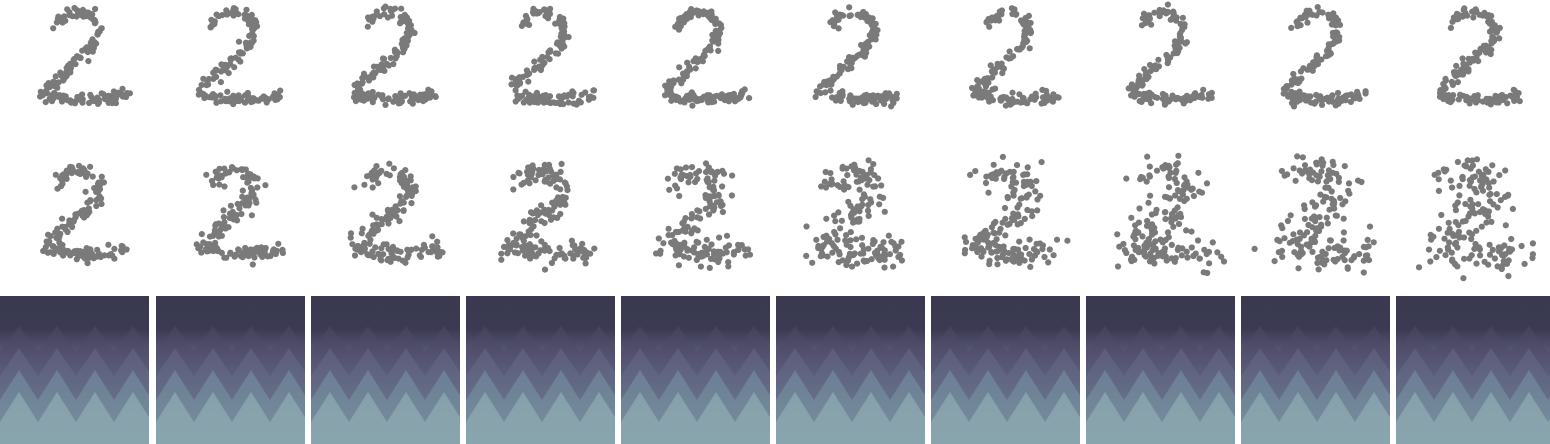 This screenshot has height=444, width=1550. I want to click on field-texture, so click(1005, 385).